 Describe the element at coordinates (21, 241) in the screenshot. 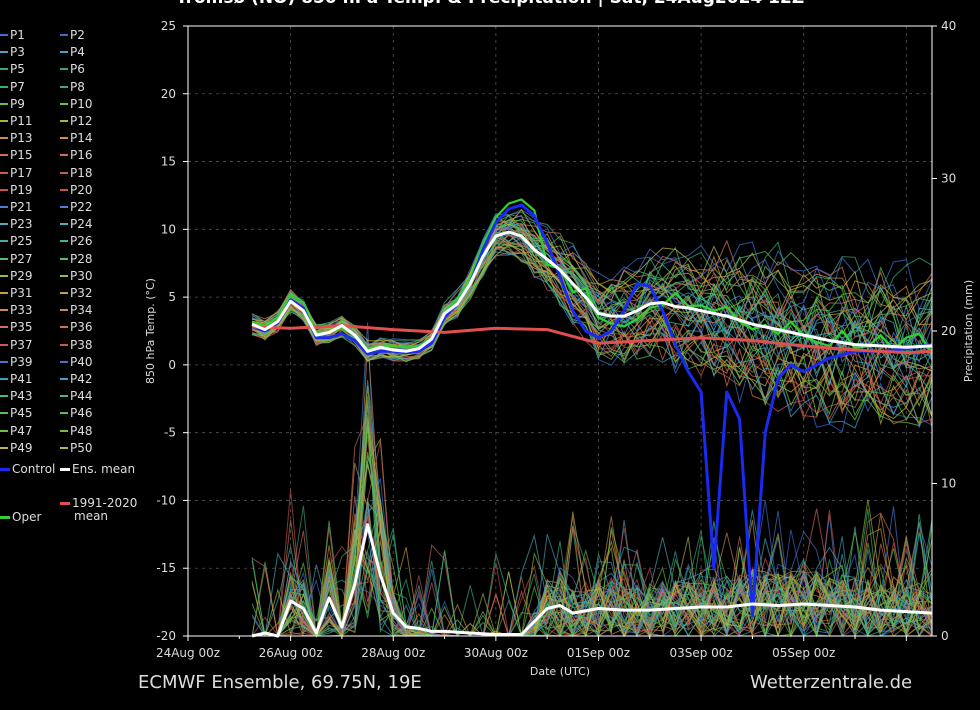

I see `legend-label: P25` at that location.